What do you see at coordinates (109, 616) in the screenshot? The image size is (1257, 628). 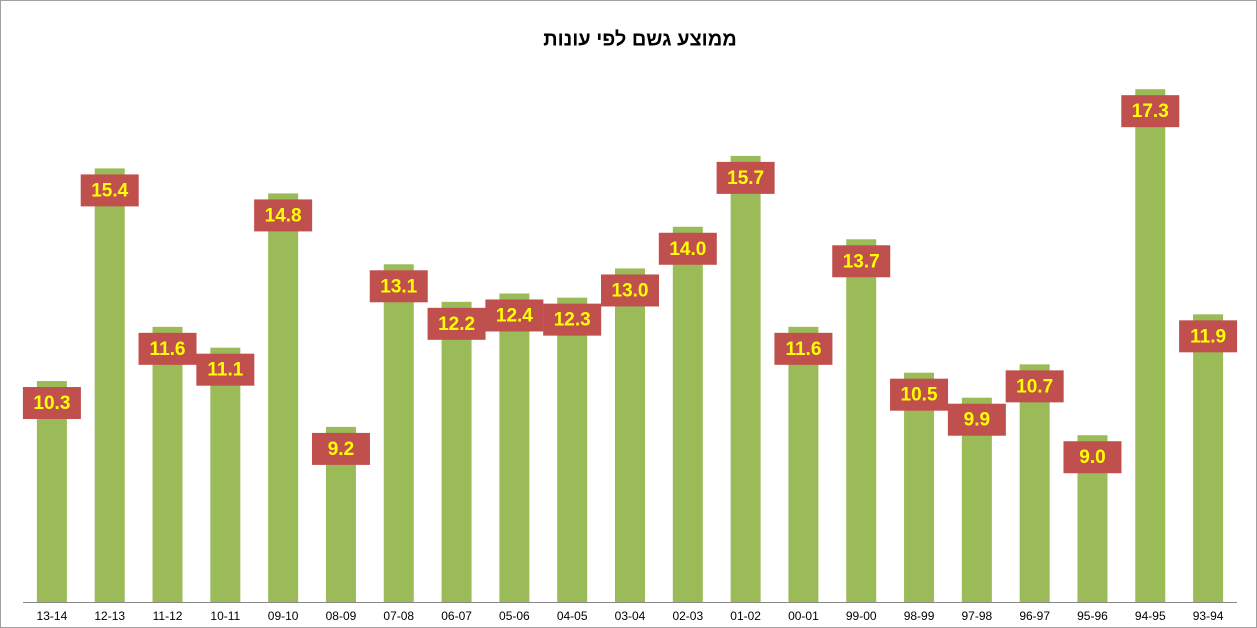 I see `x-tick-label: 12-13` at bounding box center [109, 616].